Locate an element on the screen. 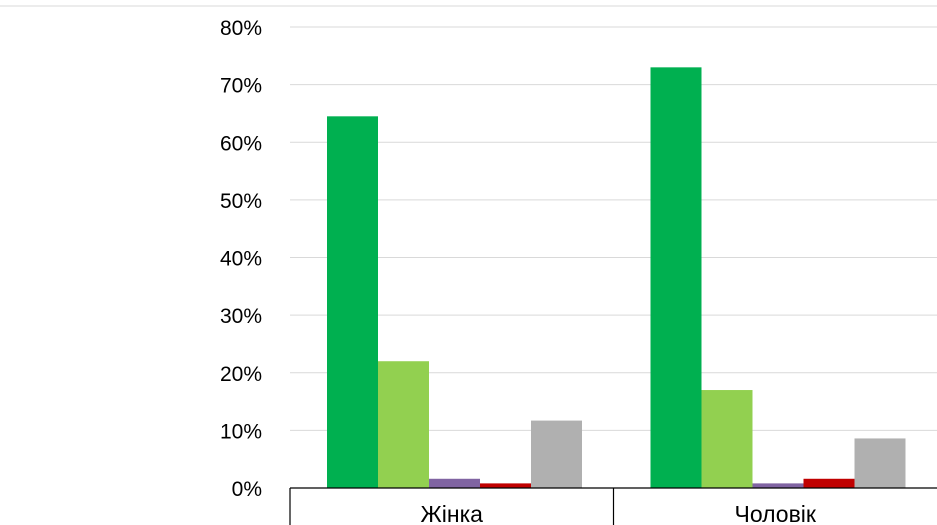  y-axis-tick-labels: 0% 10% 20% 30% 40% 50% 60% 70% 80% is located at coordinates (241, 259).